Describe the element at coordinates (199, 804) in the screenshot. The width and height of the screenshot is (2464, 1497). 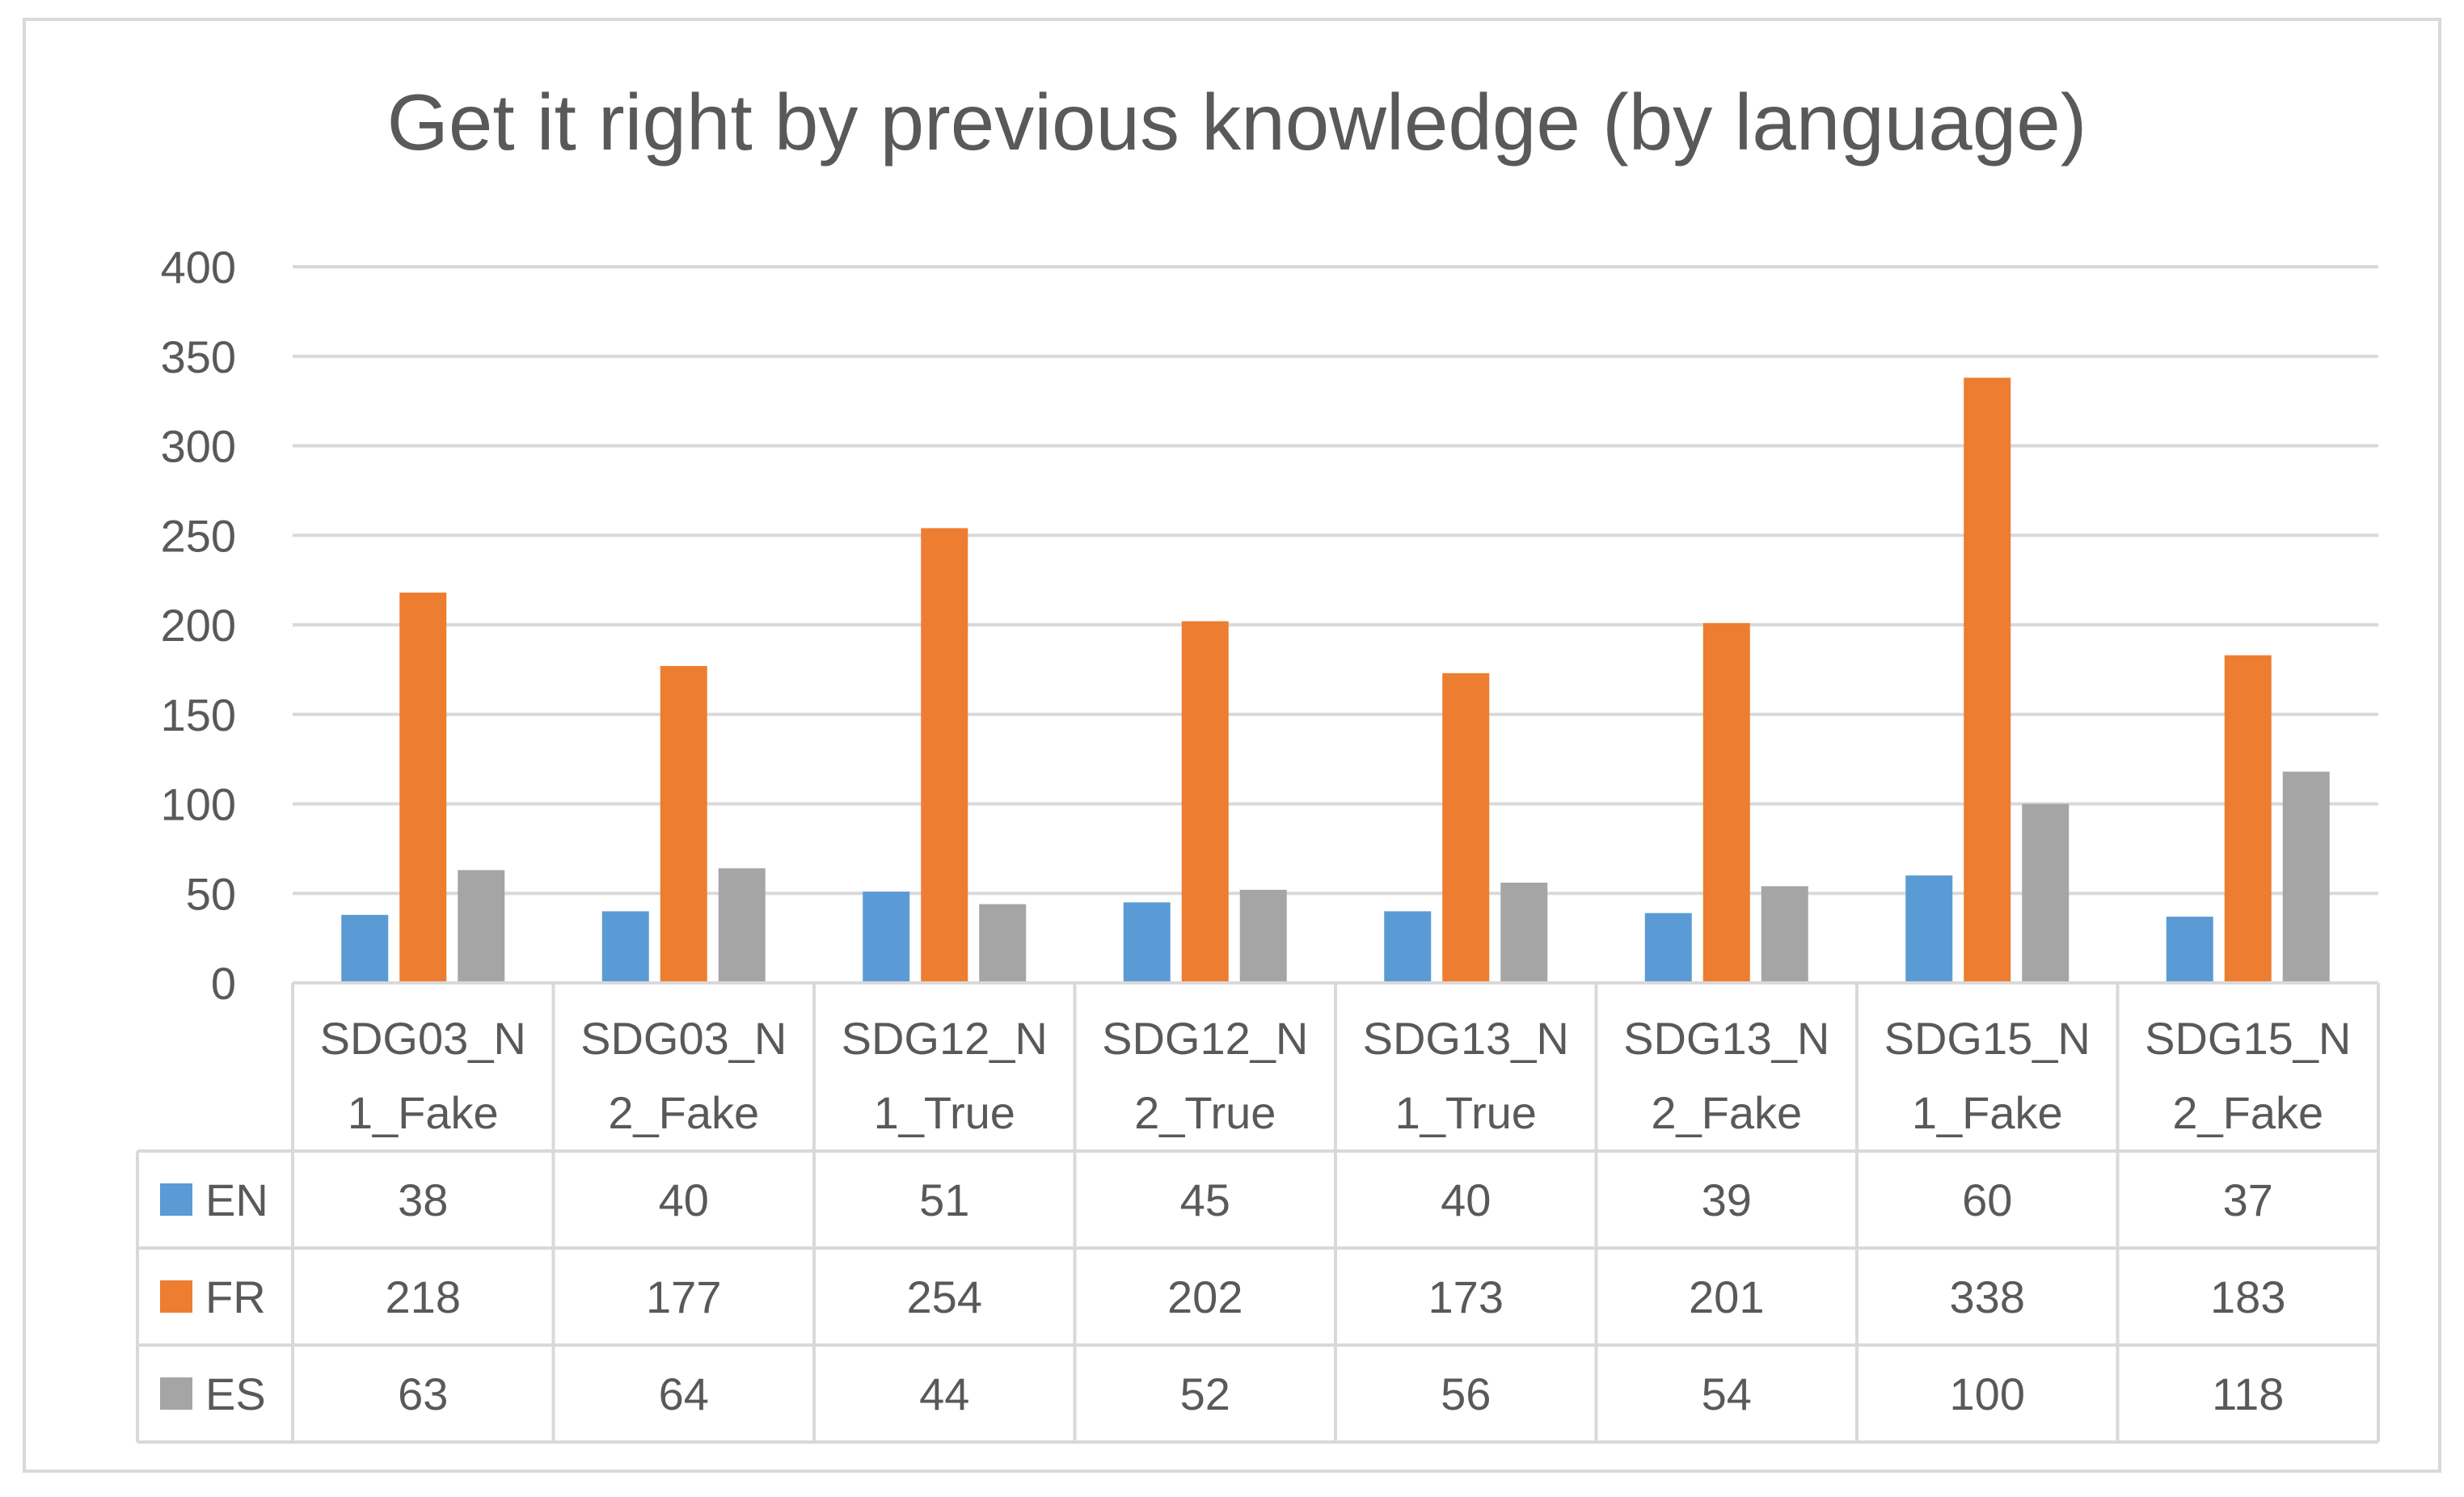
I see `y-tick-label: 100` at that location.